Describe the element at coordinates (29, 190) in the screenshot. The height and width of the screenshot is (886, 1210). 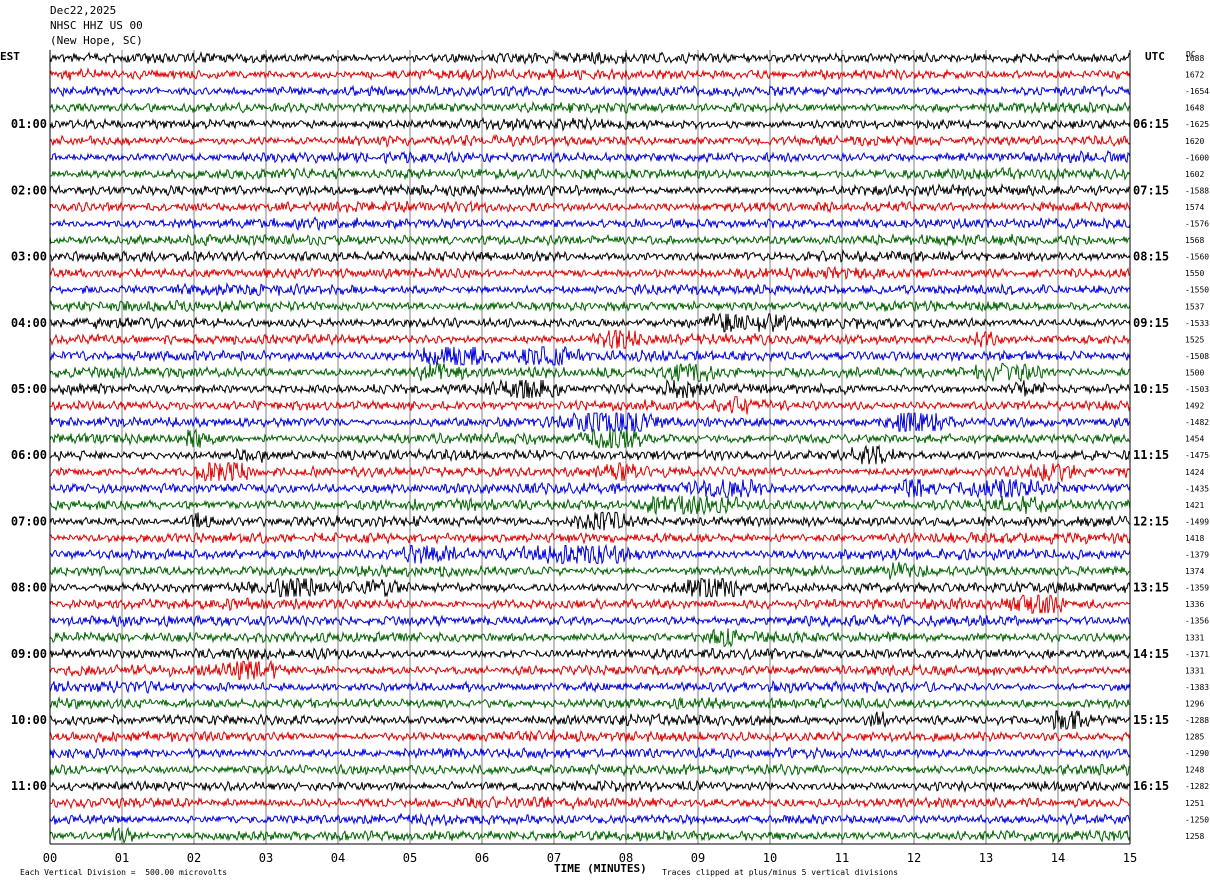
I see `est-label-02:00: 02:00` at that location.